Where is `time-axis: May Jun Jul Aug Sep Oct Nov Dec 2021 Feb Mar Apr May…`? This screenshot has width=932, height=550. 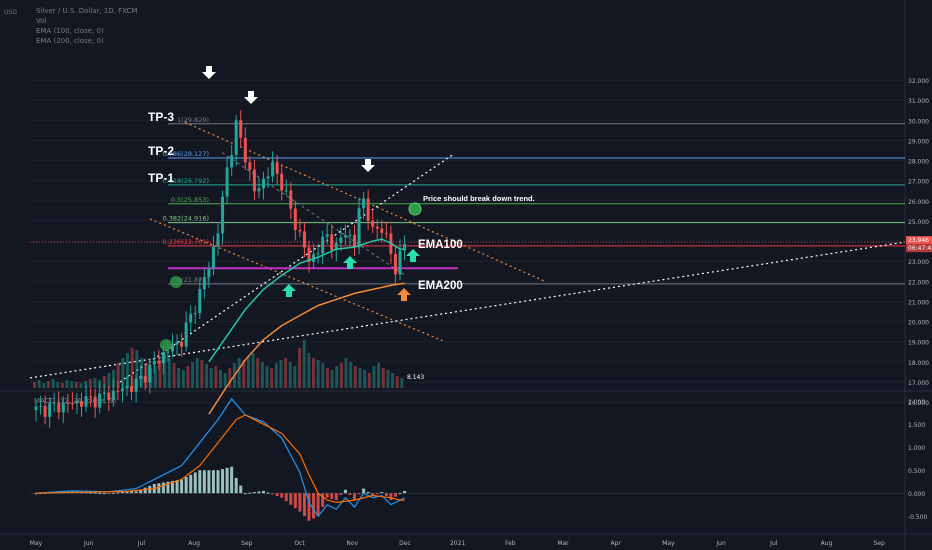
time-axis: May Jun Jul Aug Sep Oct Nov Dec 2021 Feb Mar Apr May… is located at coordinates (457, 543).